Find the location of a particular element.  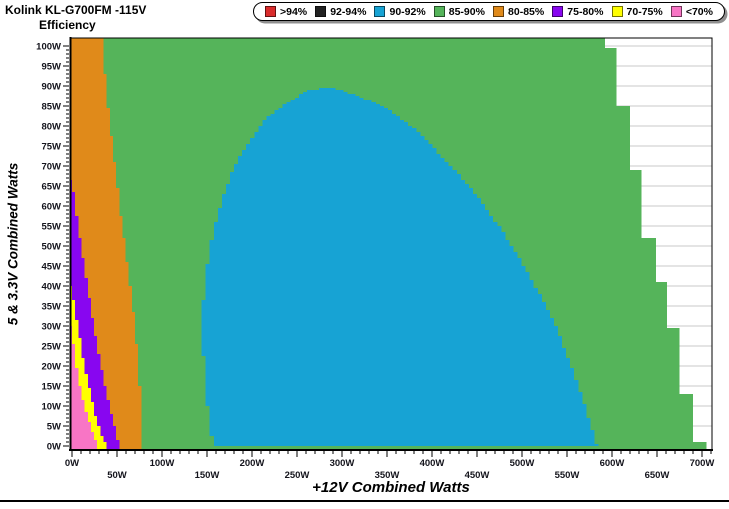

legend-label: >94% is located at coordinates (294, 11).